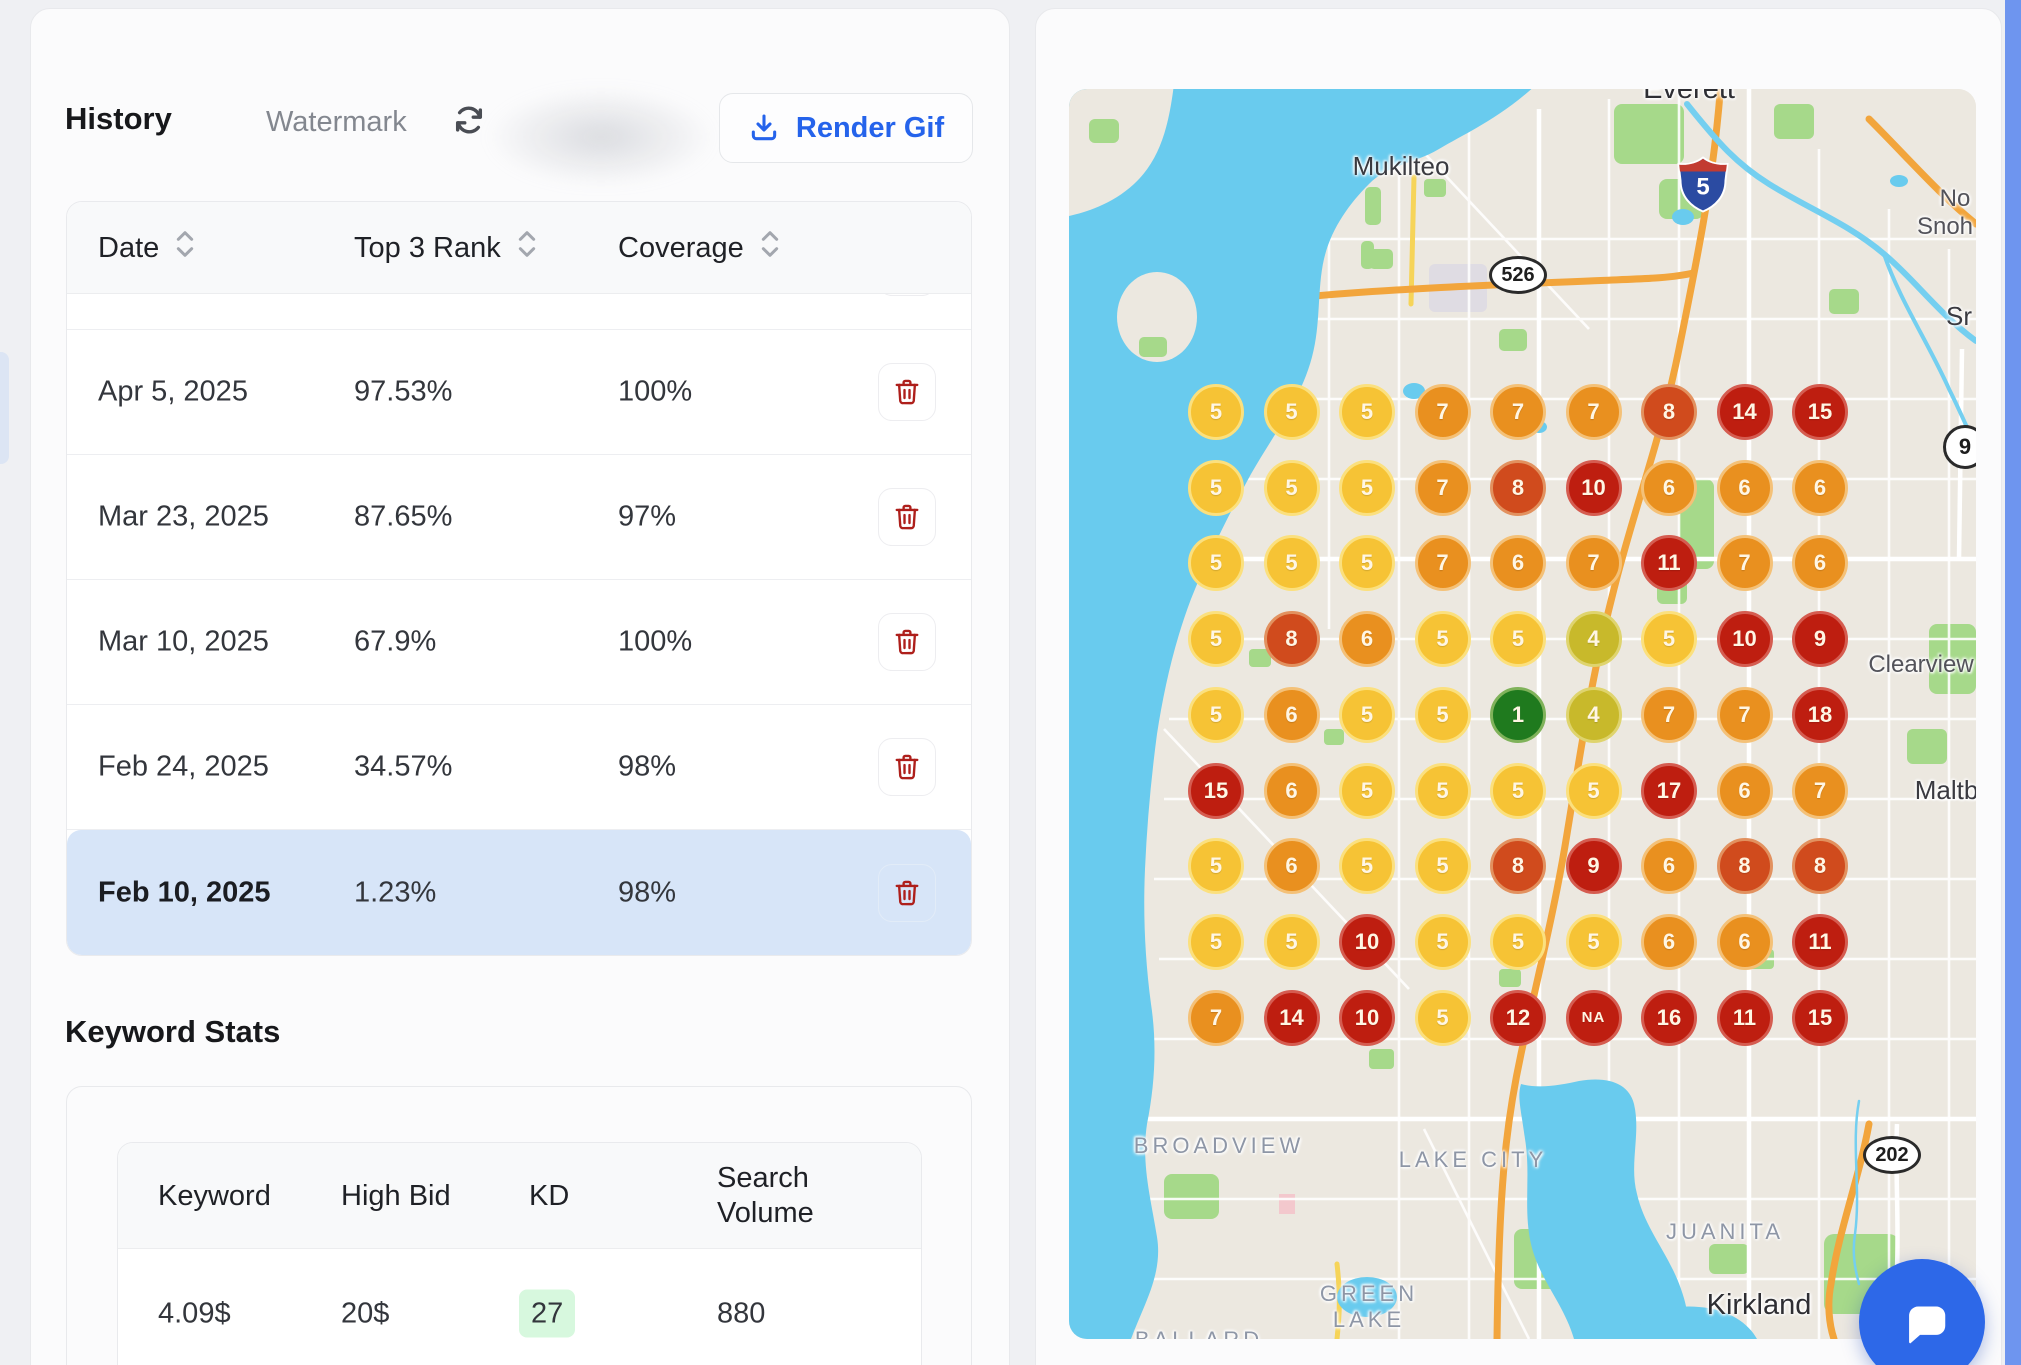  What do you see at coordinates (519, 892) in the screenshot?
I see `table-row: Feb 10, 2025 1.23% 98%` at bounding box center [519, 892].